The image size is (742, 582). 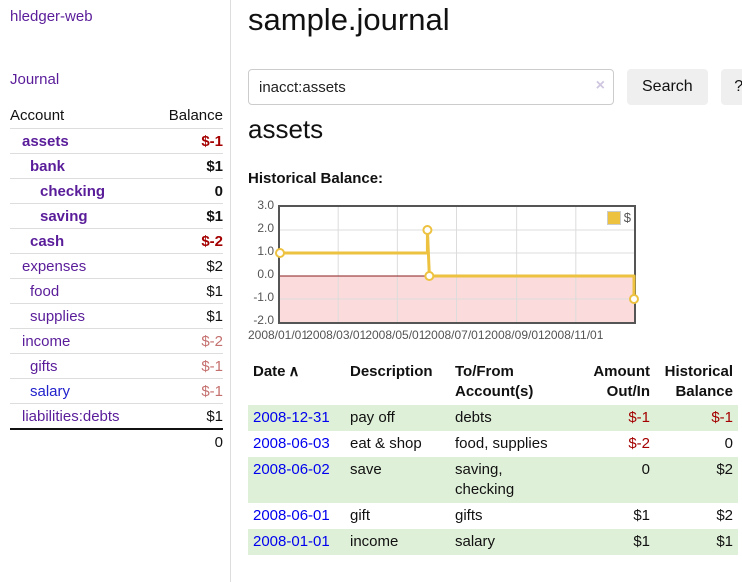 I want to click on account-link-supplies: supplies, so click(x=58, y=316).